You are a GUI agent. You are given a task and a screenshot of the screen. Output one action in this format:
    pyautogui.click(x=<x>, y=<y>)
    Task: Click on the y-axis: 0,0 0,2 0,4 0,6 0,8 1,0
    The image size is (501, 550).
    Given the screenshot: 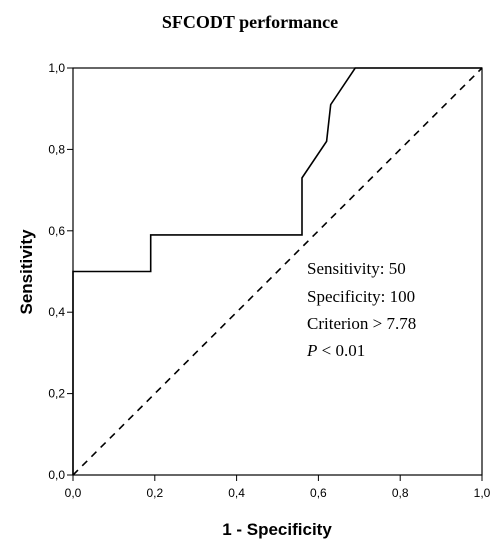 What is the action you would take?
    pyautogui.click(x=60, y=271)
    